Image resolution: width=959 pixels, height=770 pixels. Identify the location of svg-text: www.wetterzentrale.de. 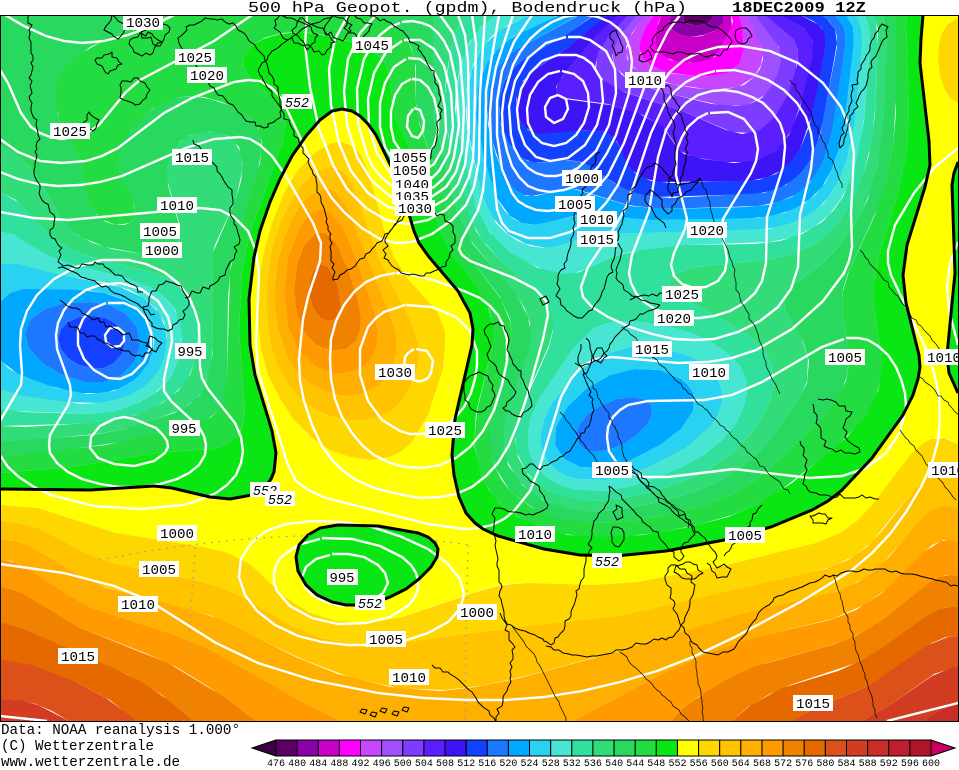
(90, 762).